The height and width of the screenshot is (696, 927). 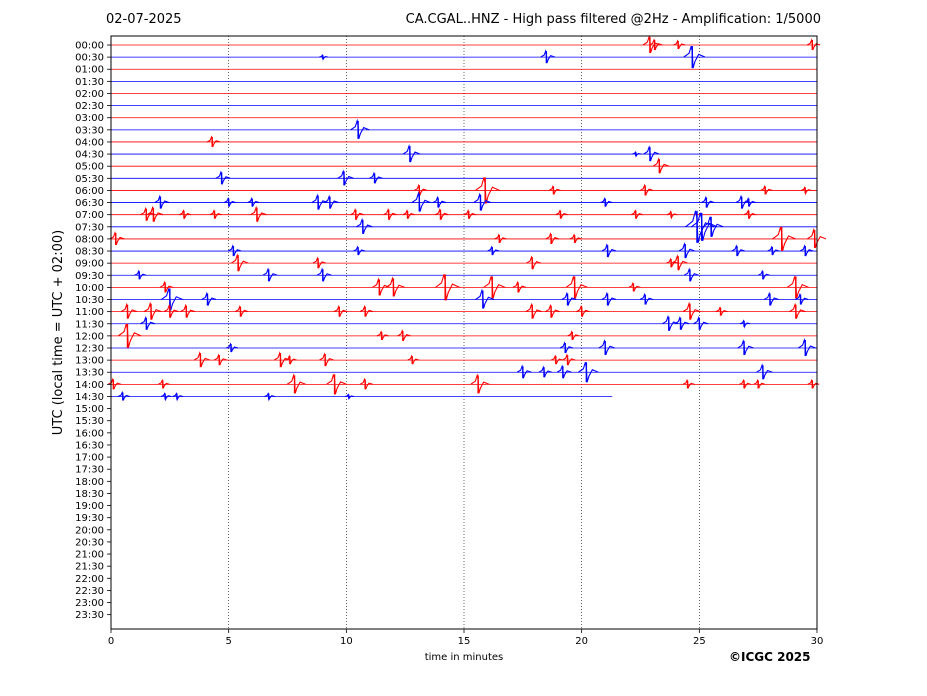 What do you see at coordinates (89, 579) in the screenshot?
I see `y-tick-label: 22:00` at bounding box center [89, 579].